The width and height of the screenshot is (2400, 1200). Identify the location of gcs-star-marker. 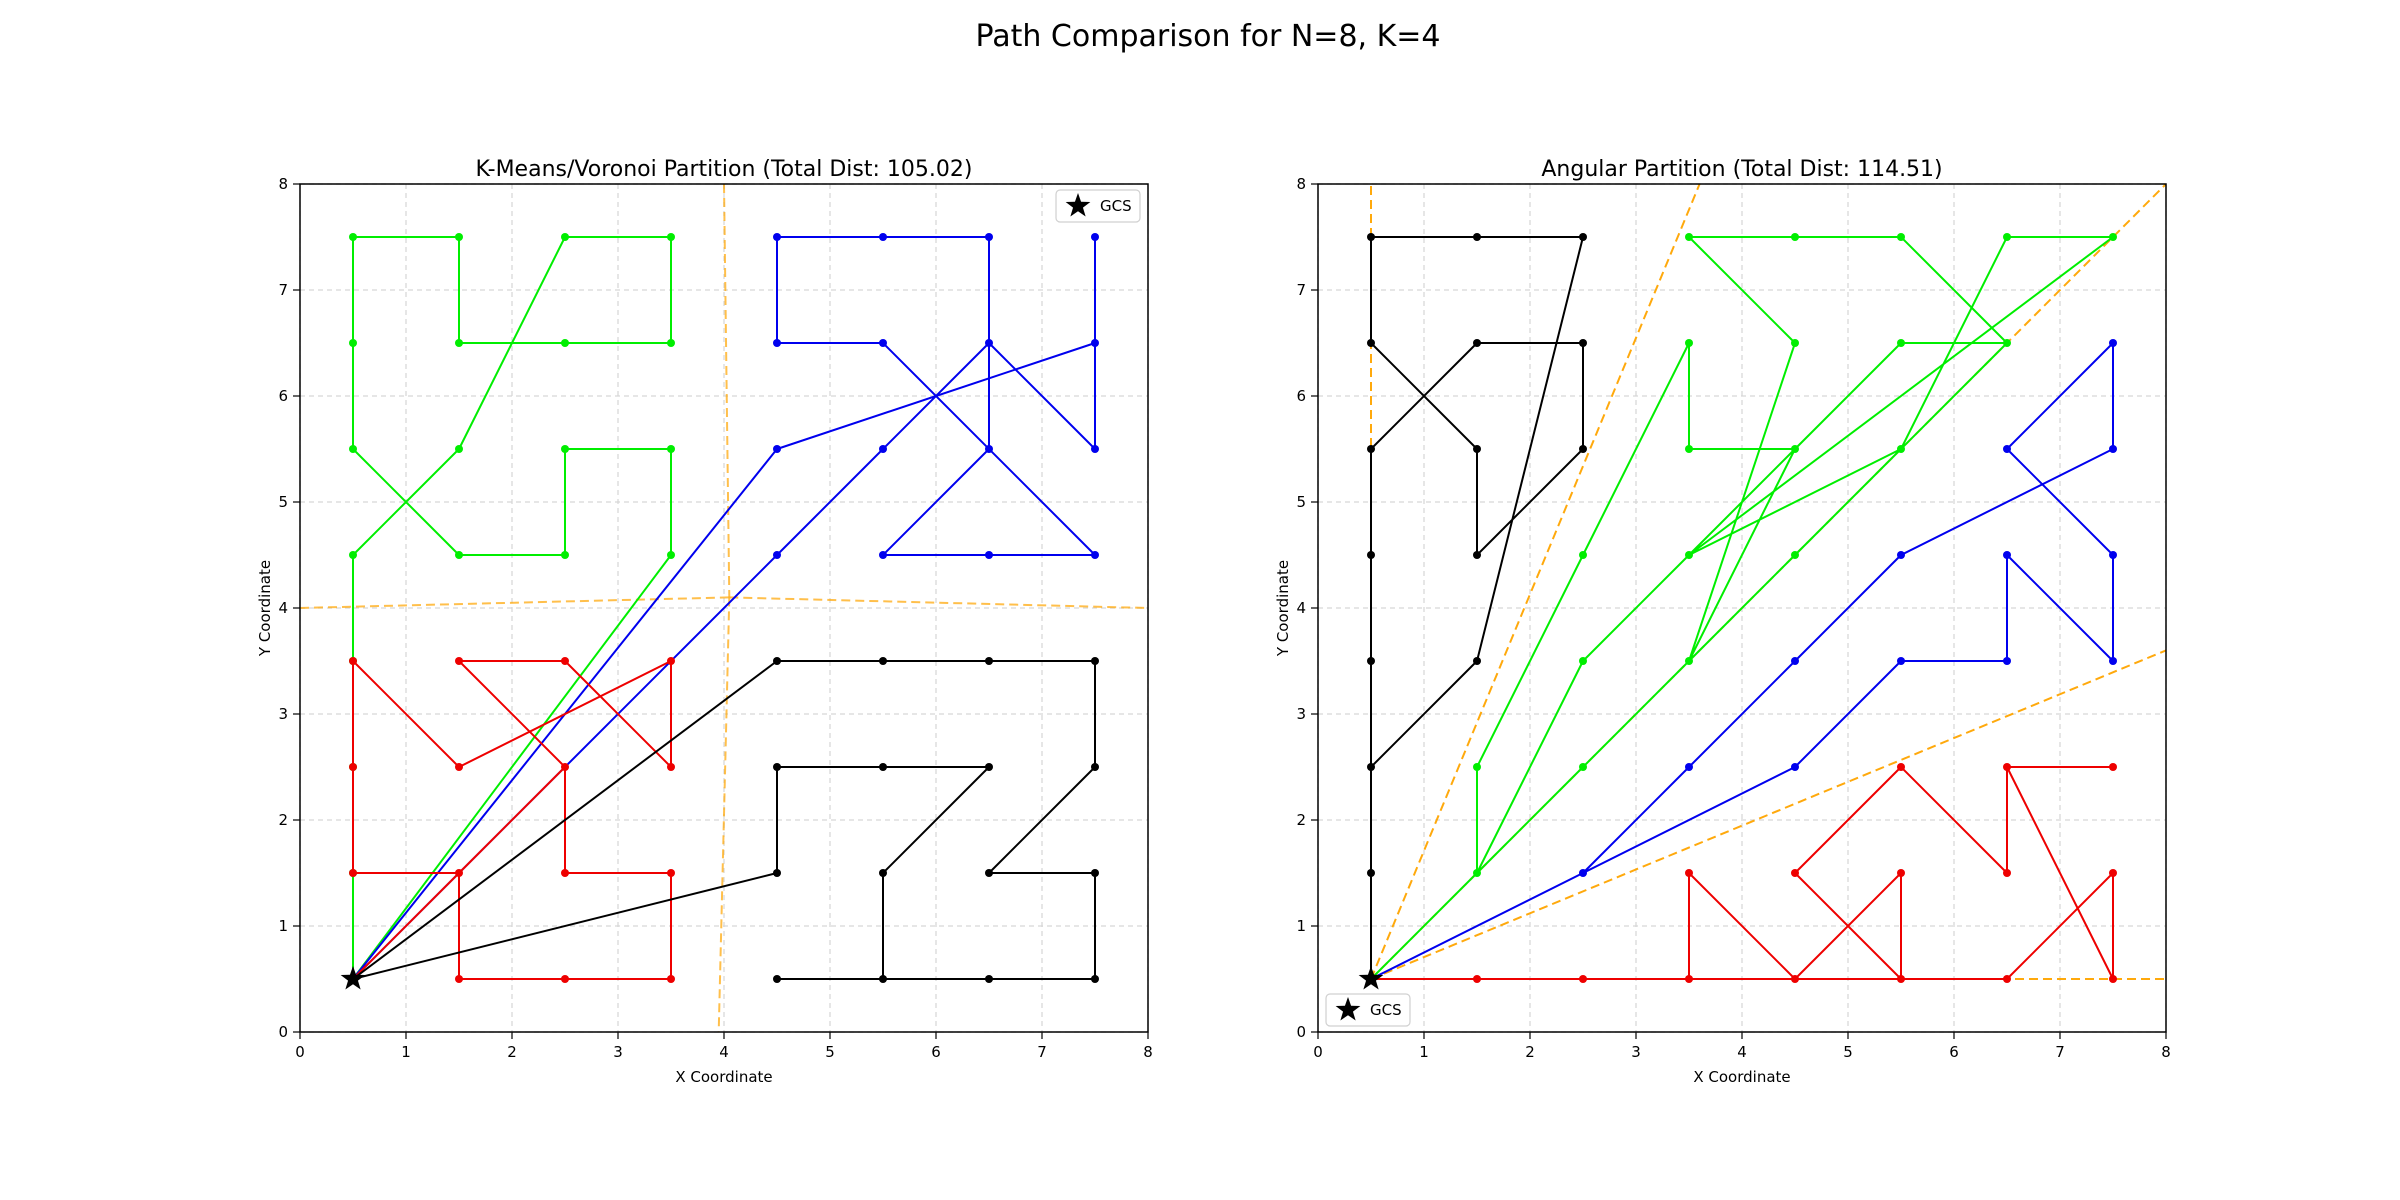
(1371, 978).